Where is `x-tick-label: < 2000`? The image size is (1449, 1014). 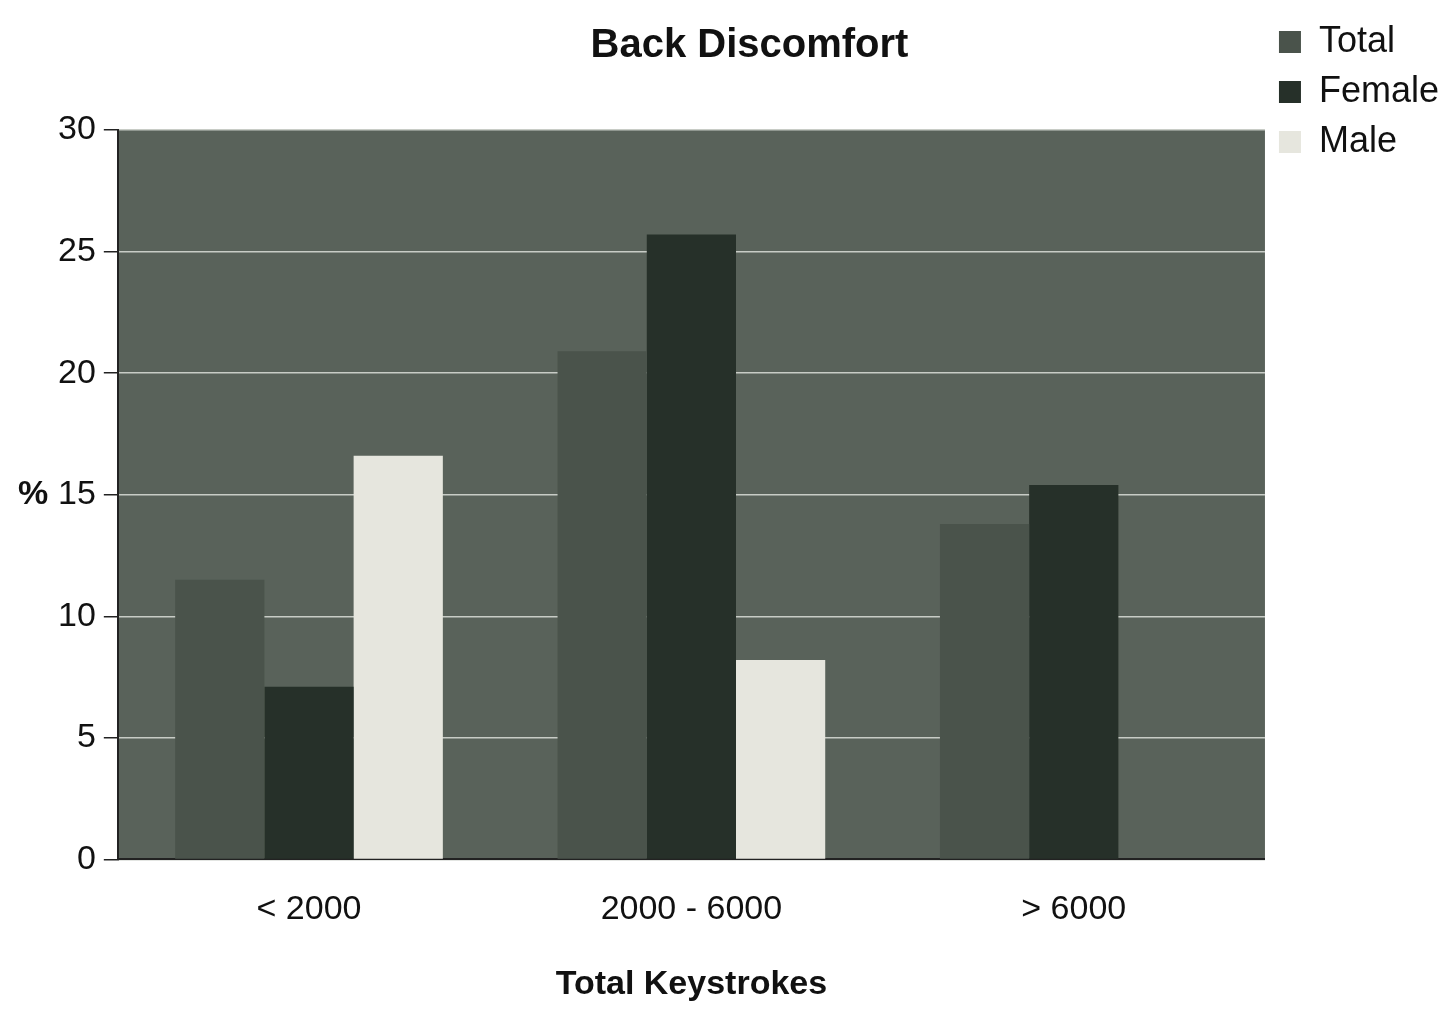
x-tick-label: < 2000 is located at coordinates (309, 907).